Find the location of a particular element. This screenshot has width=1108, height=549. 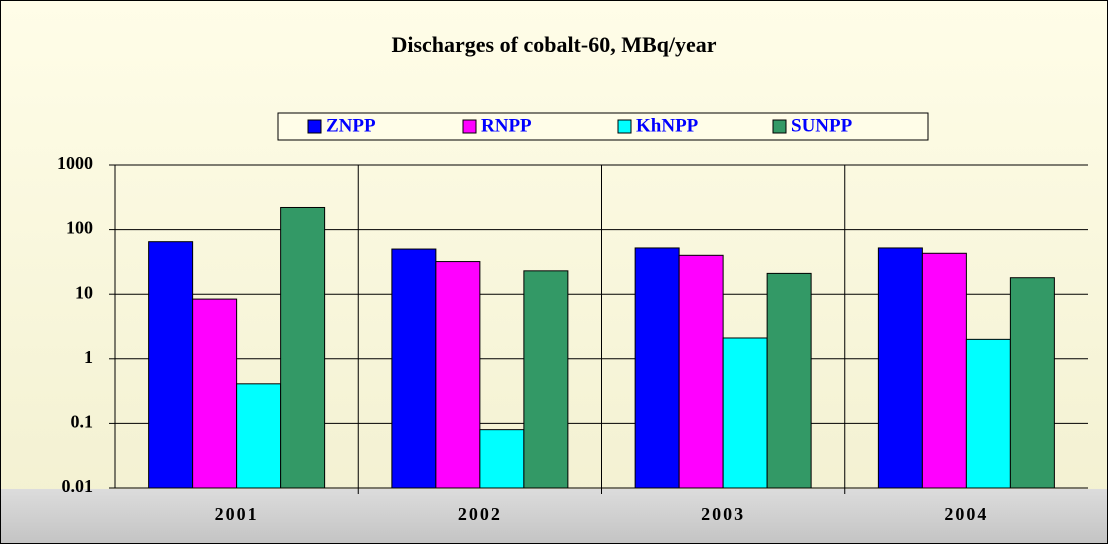

legend-label: SUNPP is located at coordinates (822, 125).